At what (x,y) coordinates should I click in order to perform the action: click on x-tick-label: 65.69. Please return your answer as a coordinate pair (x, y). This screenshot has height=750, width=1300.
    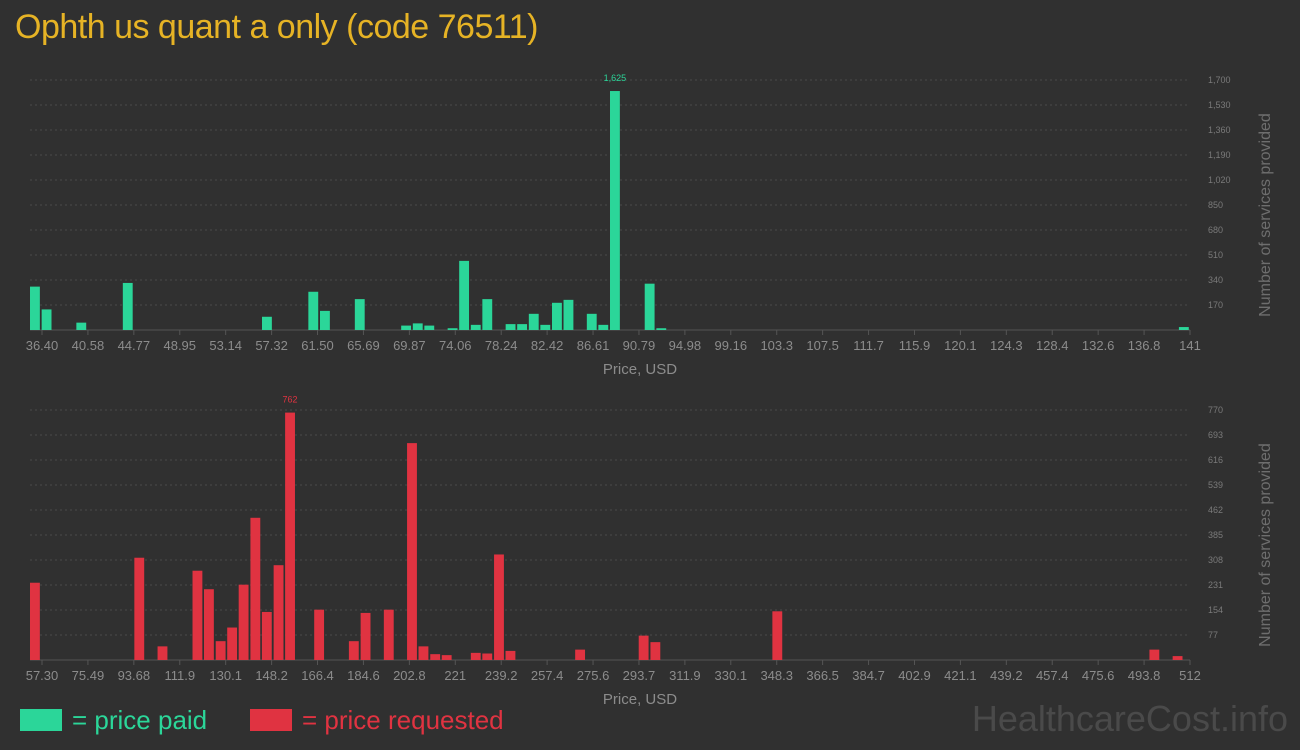
    Looking at the image, I should click on (363, 345).